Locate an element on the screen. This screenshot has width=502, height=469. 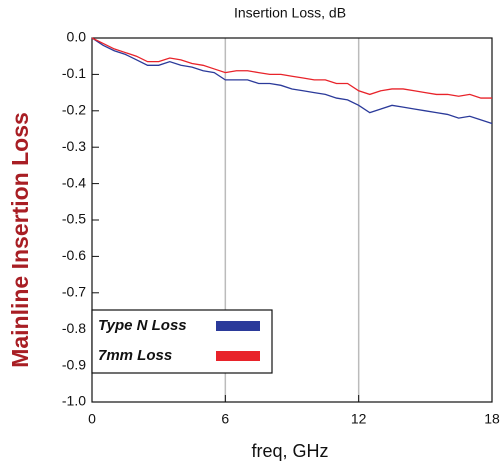
y-tick-label: -0.6 is located at coordinates (74, 255).